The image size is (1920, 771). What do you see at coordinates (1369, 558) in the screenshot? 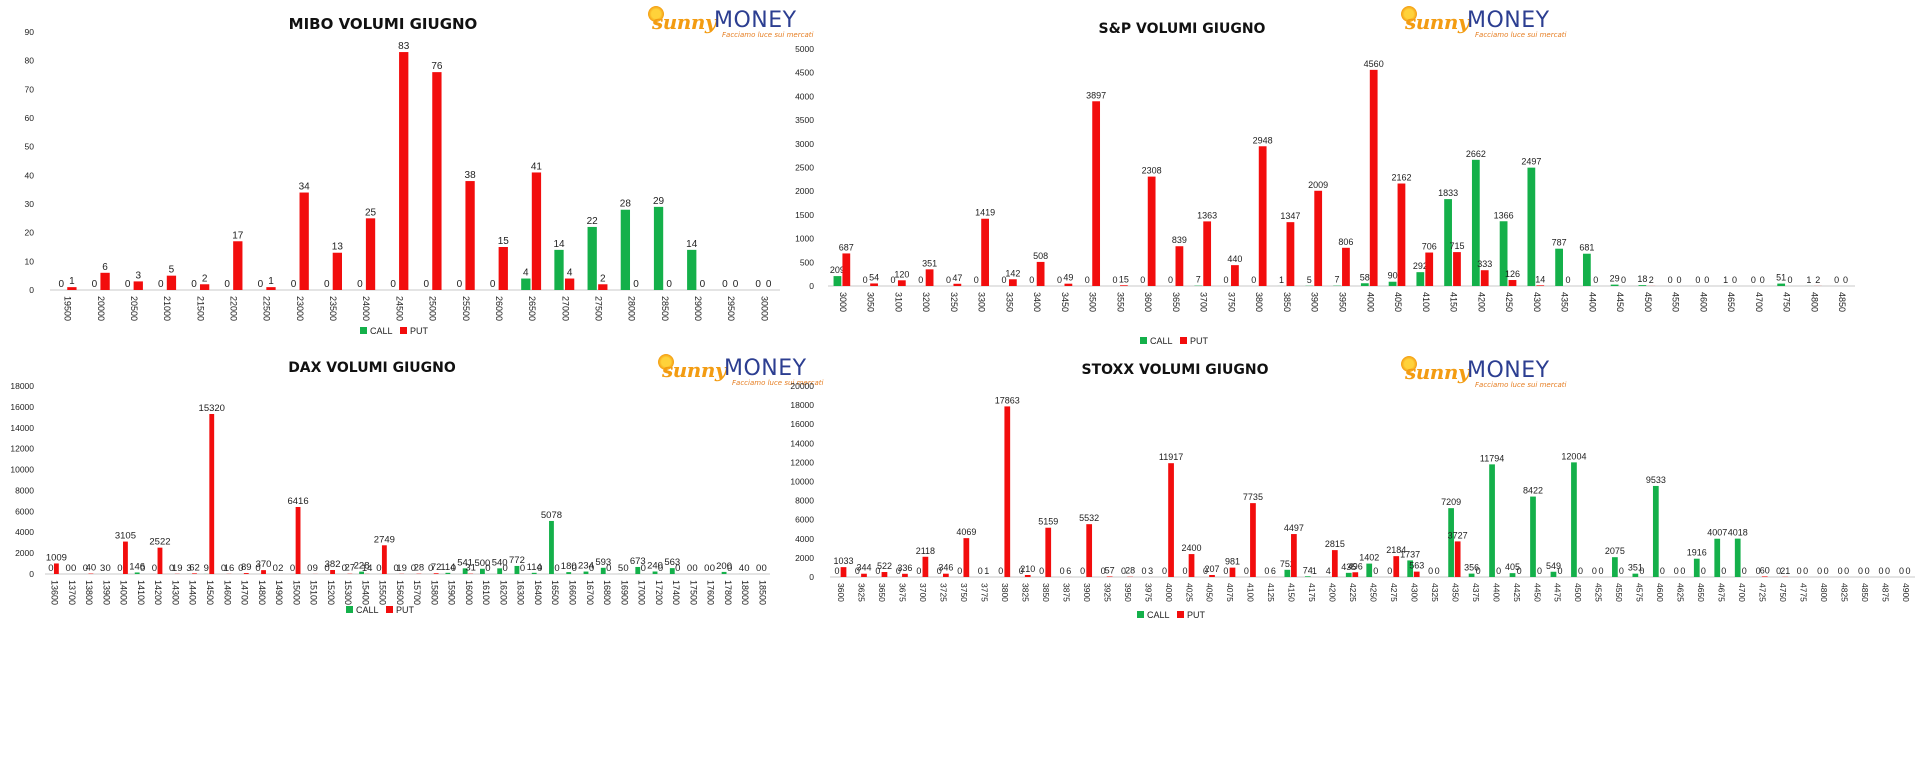
I see `data-label: 1402` at bounding box center [1369, 558].